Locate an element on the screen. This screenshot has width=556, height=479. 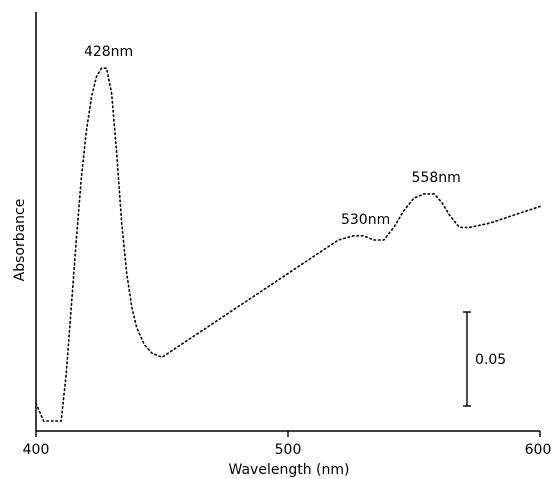
x-tick-label-500: 500 is located at coordinates (288, 450).